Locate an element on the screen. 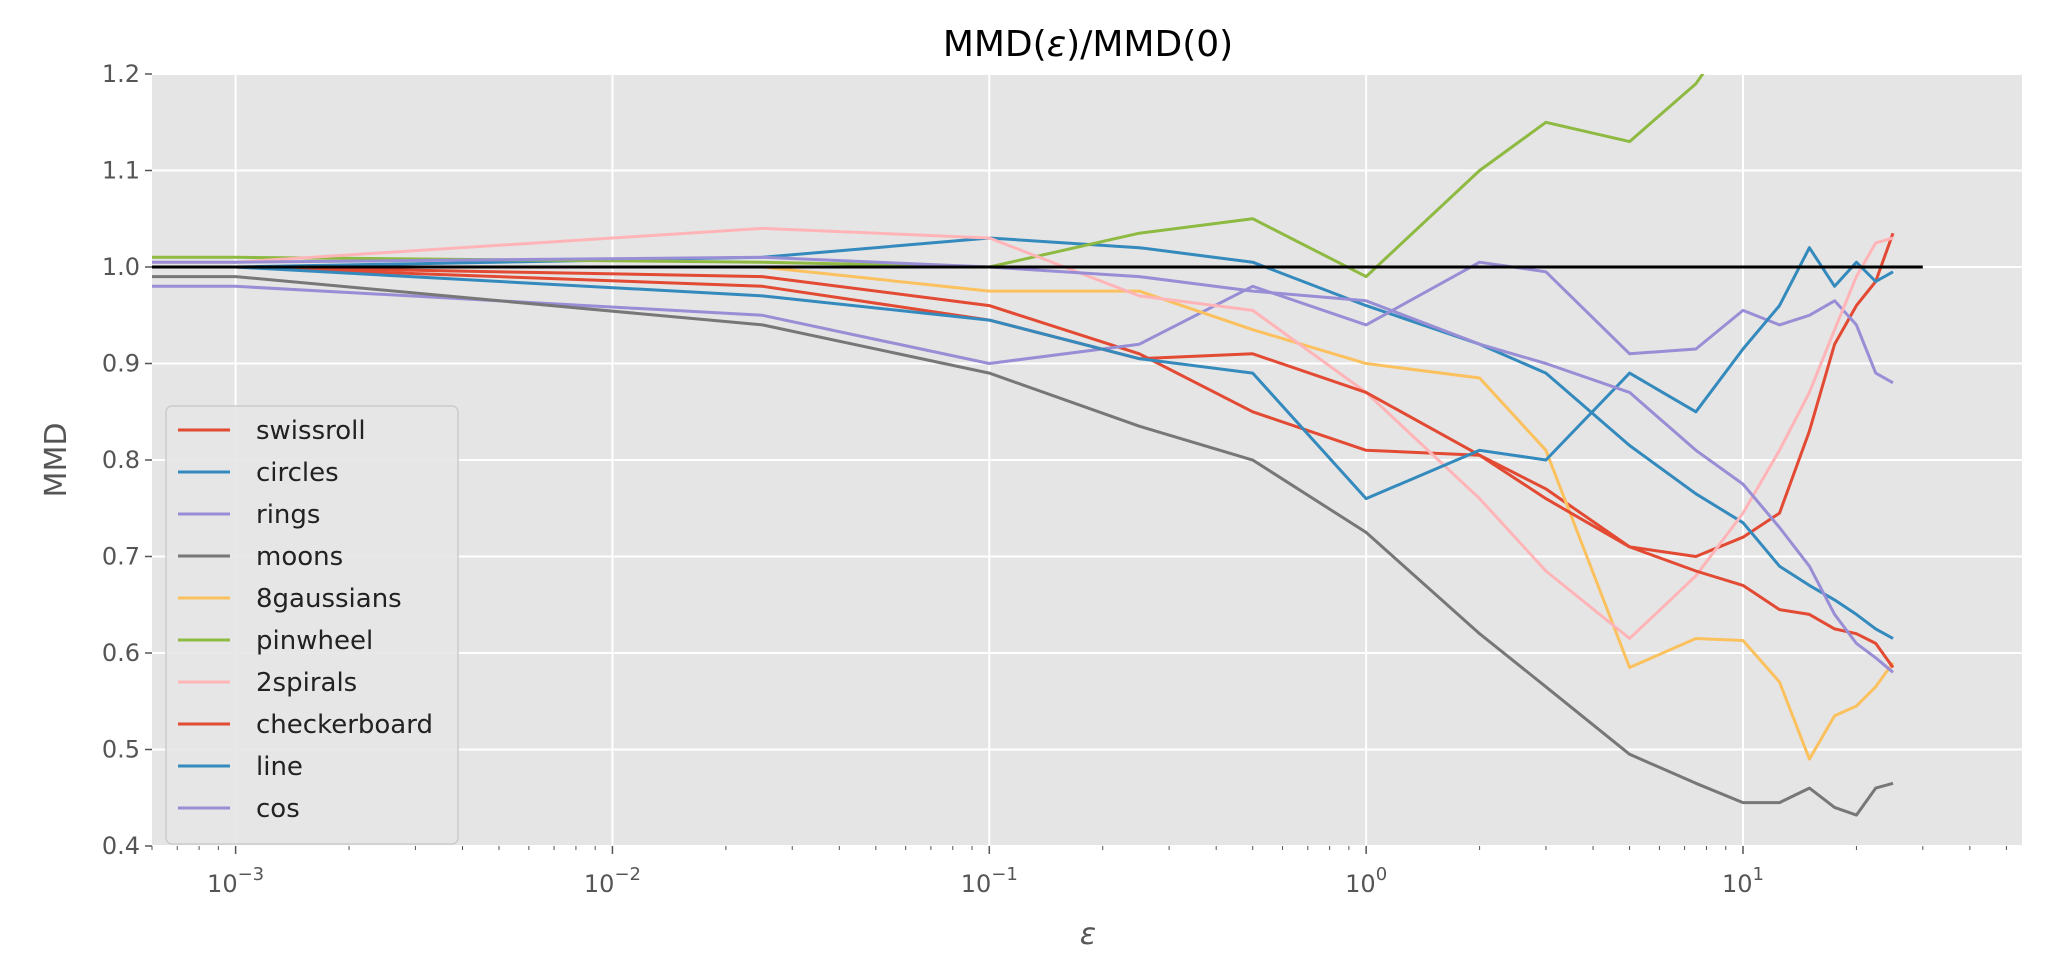 The width and height of the screenshot is (2056, 974). legend-label-pinwheel: pinwheel is located at coordinates (314, 641).